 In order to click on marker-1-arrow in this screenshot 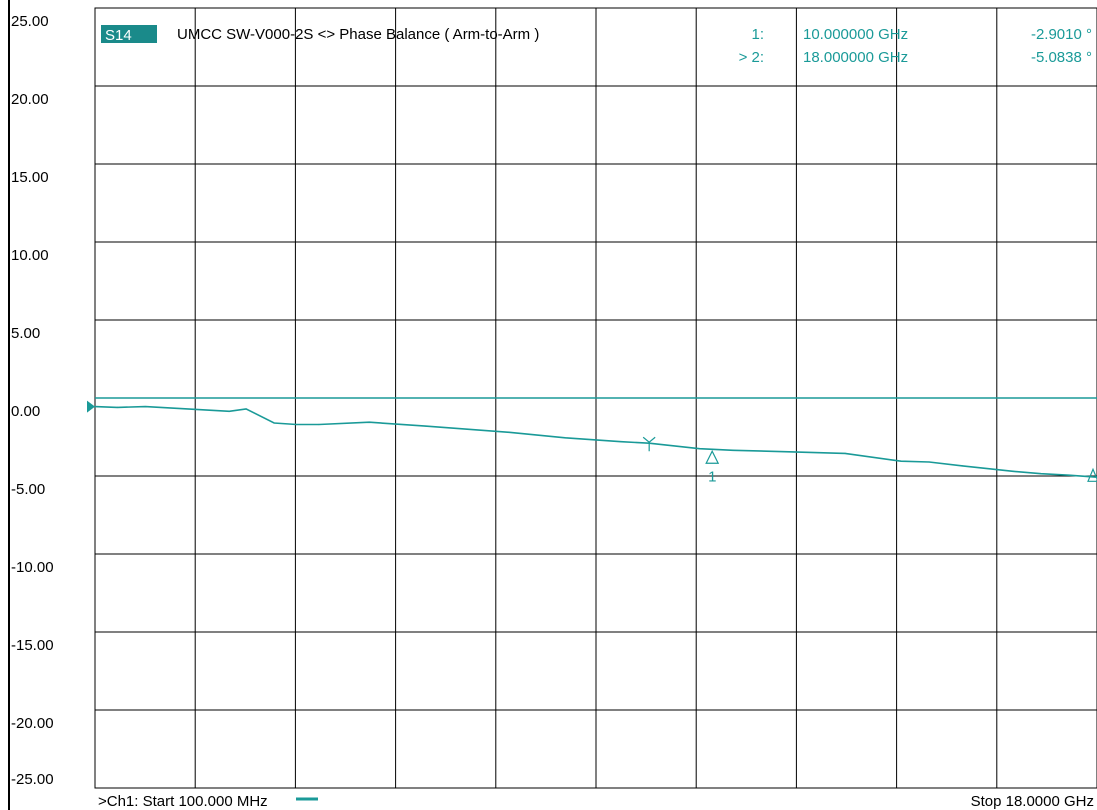, I will do `click(649, 444)`.